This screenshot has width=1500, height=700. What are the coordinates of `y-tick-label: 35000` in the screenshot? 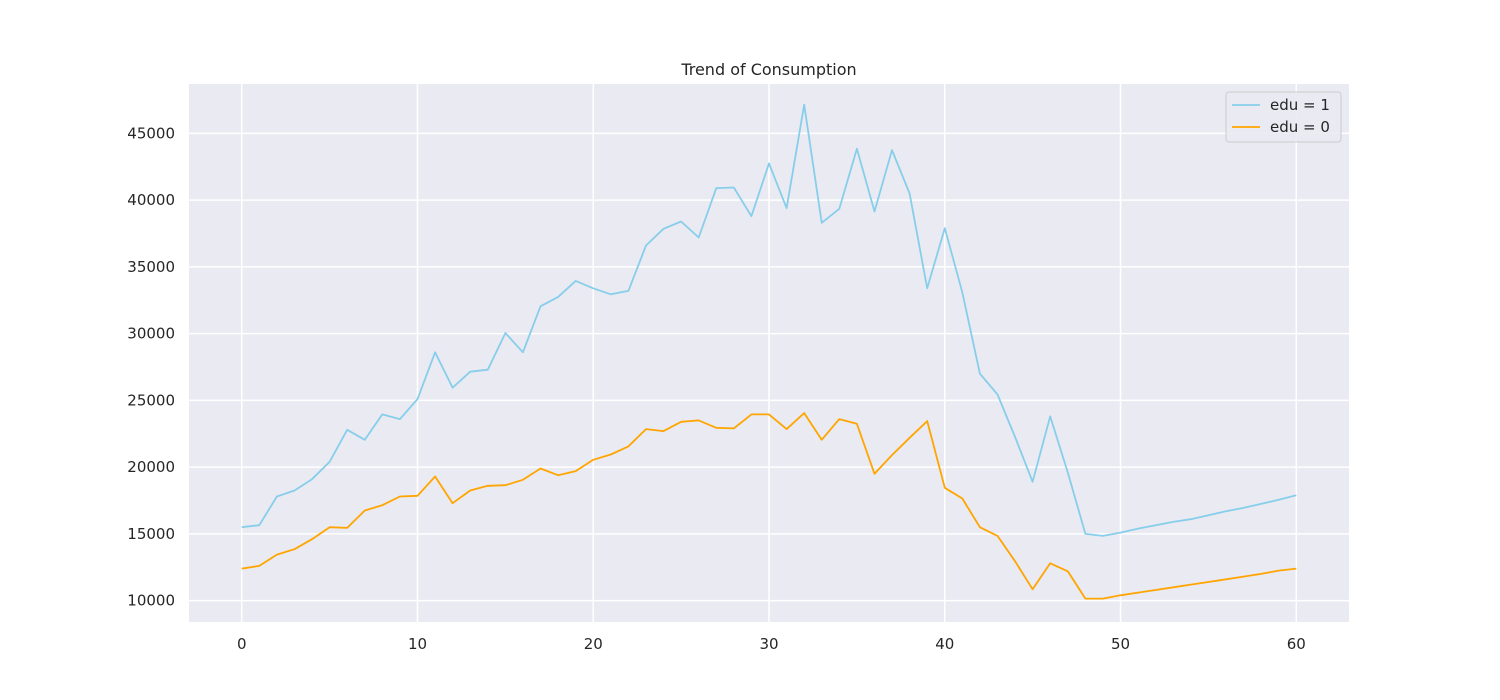 It's located at (151, 267).